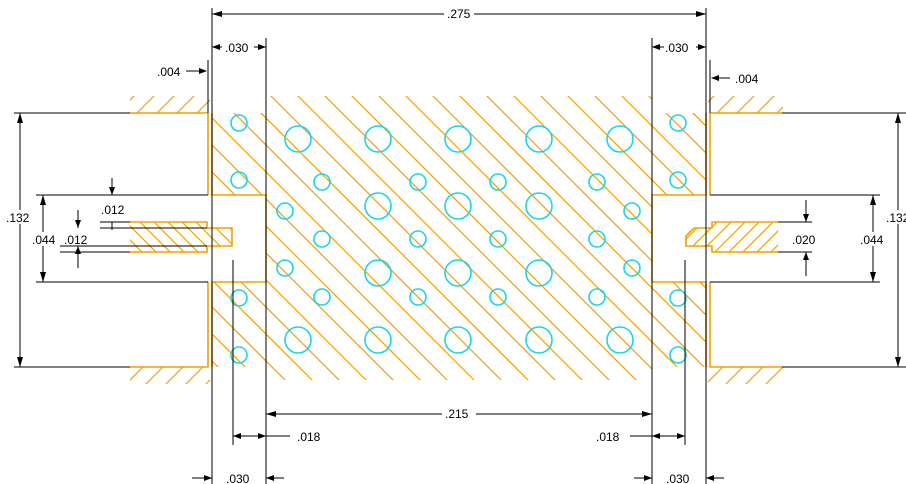 The height and width of the screenshot is (484, 906). Describe the element at coordinates (238, 478) in the screenshot. I see `left-bottom-outer-label: .030` at that location.